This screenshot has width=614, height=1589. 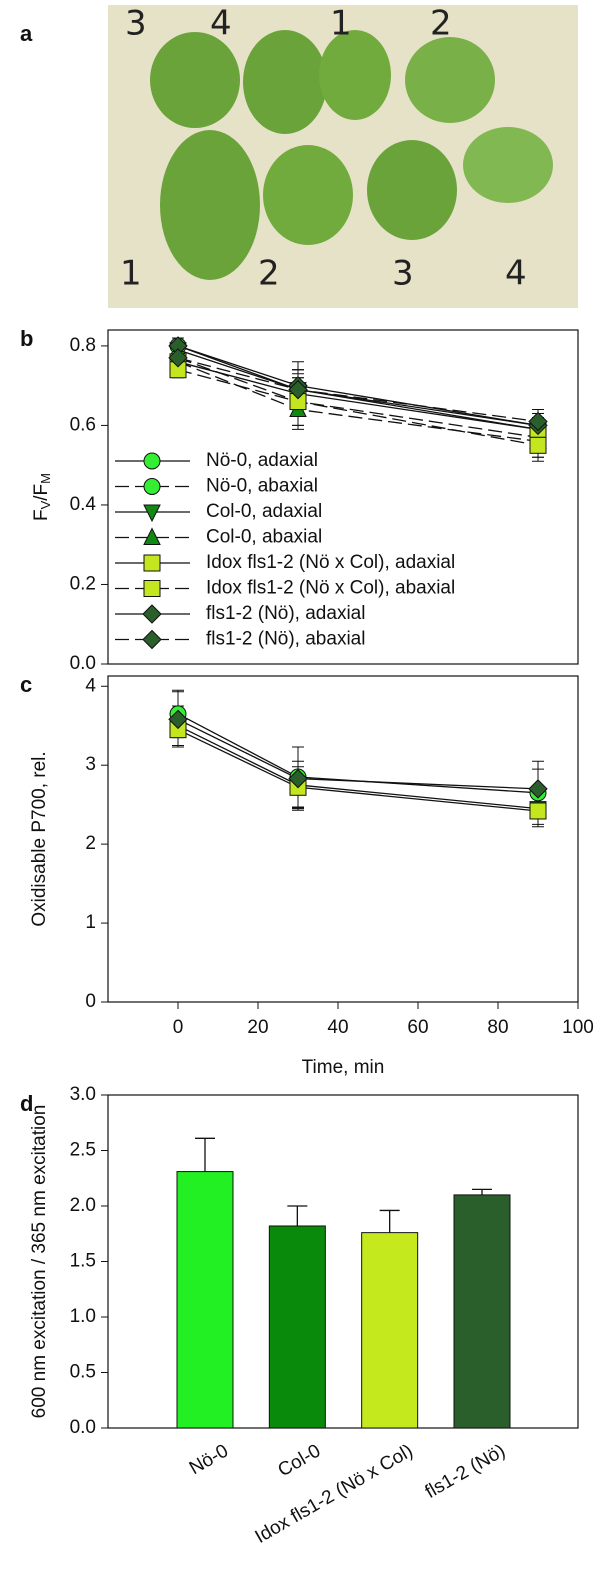 What do you see at coordinates (178, 1027) in the screenshot?
I see `x-tick-label: 0` at bounding box center [178, 1027].